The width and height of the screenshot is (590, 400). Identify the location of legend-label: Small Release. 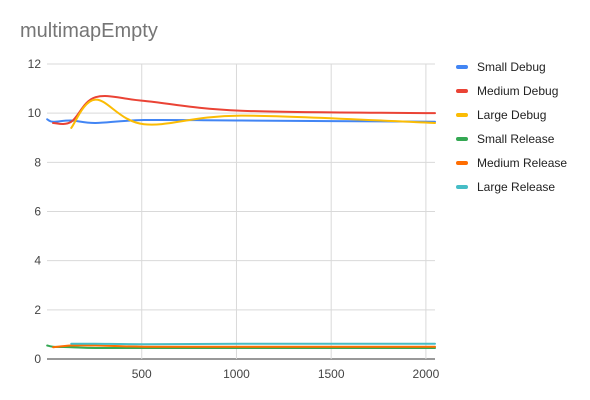
(516, 139).